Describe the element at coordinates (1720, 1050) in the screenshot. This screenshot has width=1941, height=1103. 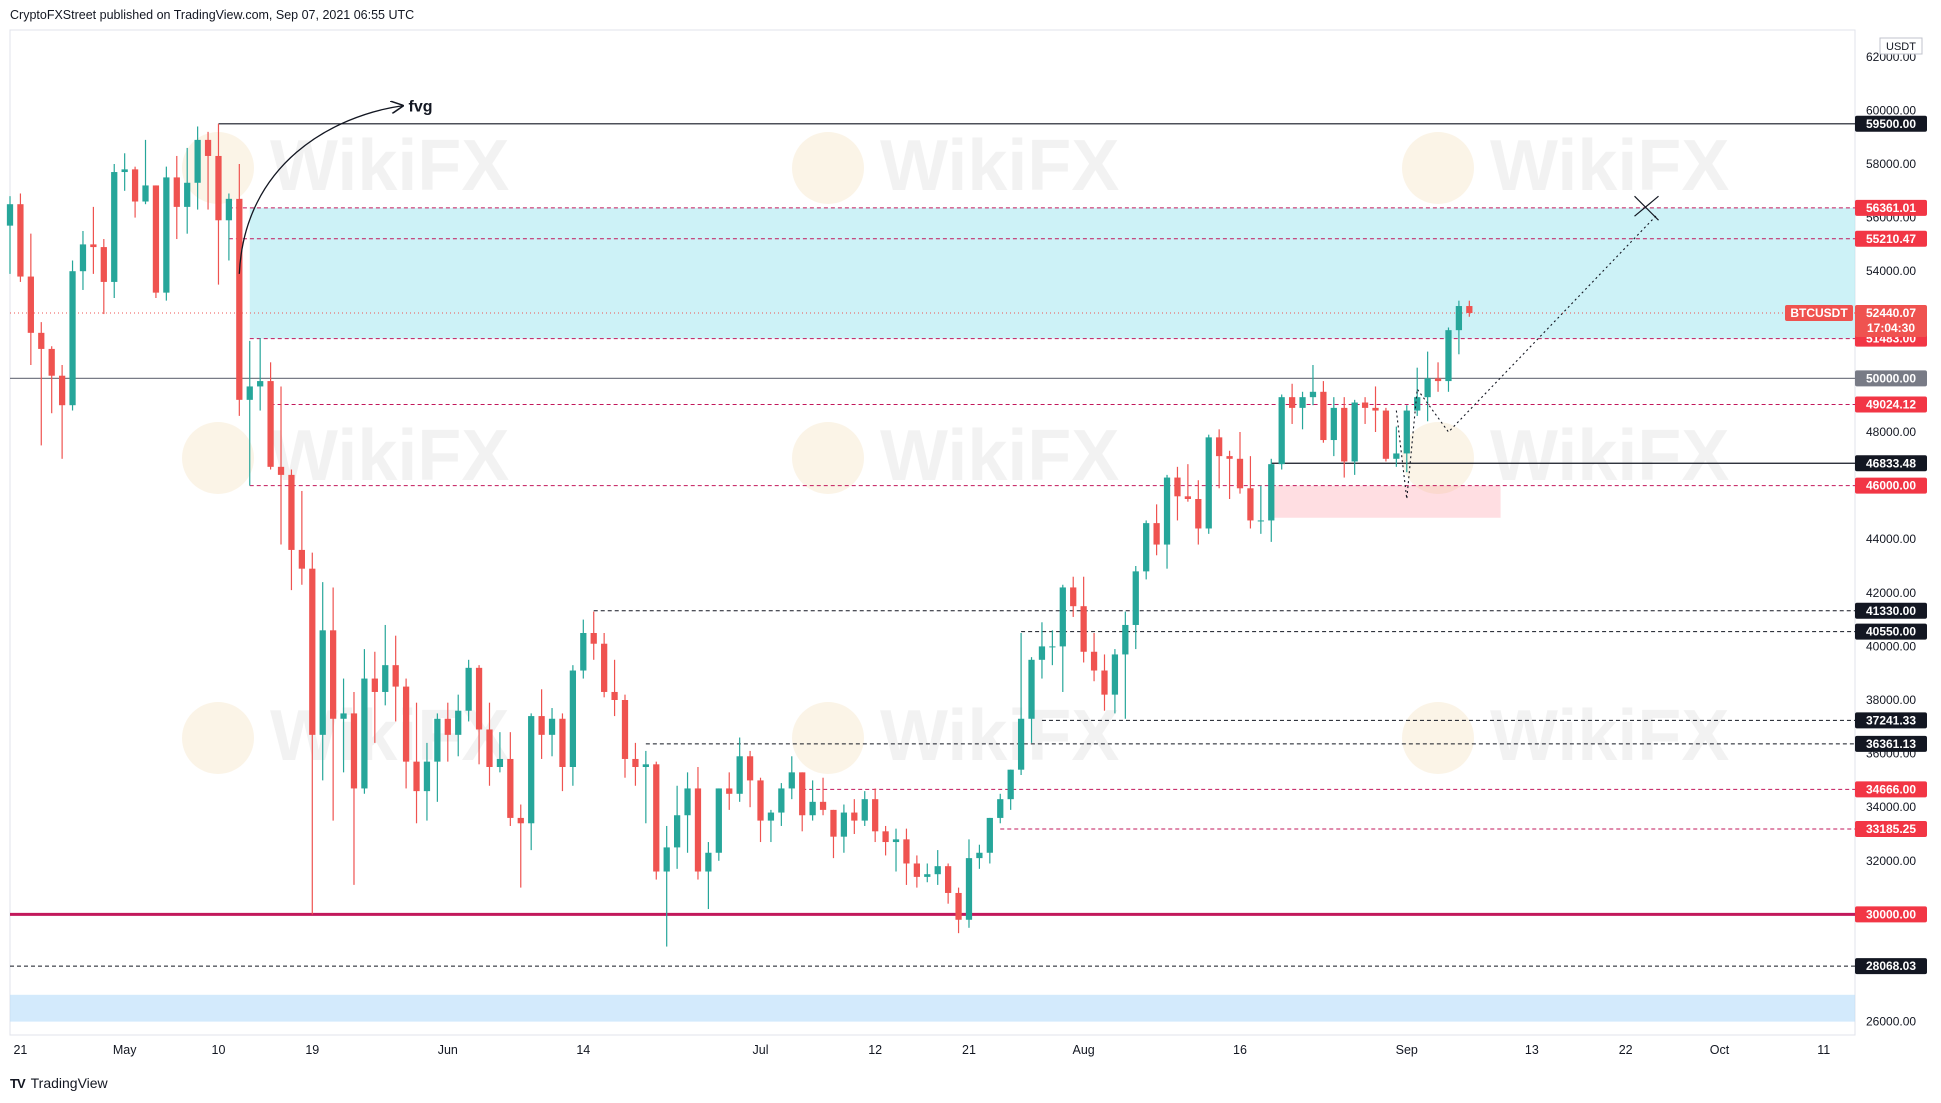
I see `x-tick-label: Oct` at that location.